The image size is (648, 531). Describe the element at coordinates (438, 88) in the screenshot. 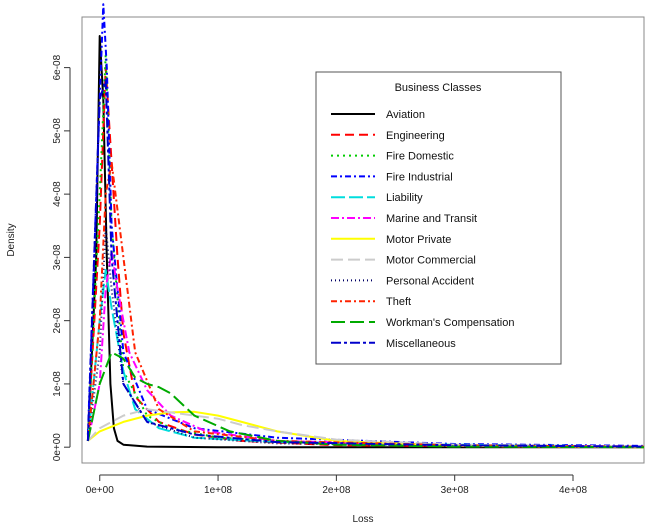

I see `legend-title: Business Classes` at that location.